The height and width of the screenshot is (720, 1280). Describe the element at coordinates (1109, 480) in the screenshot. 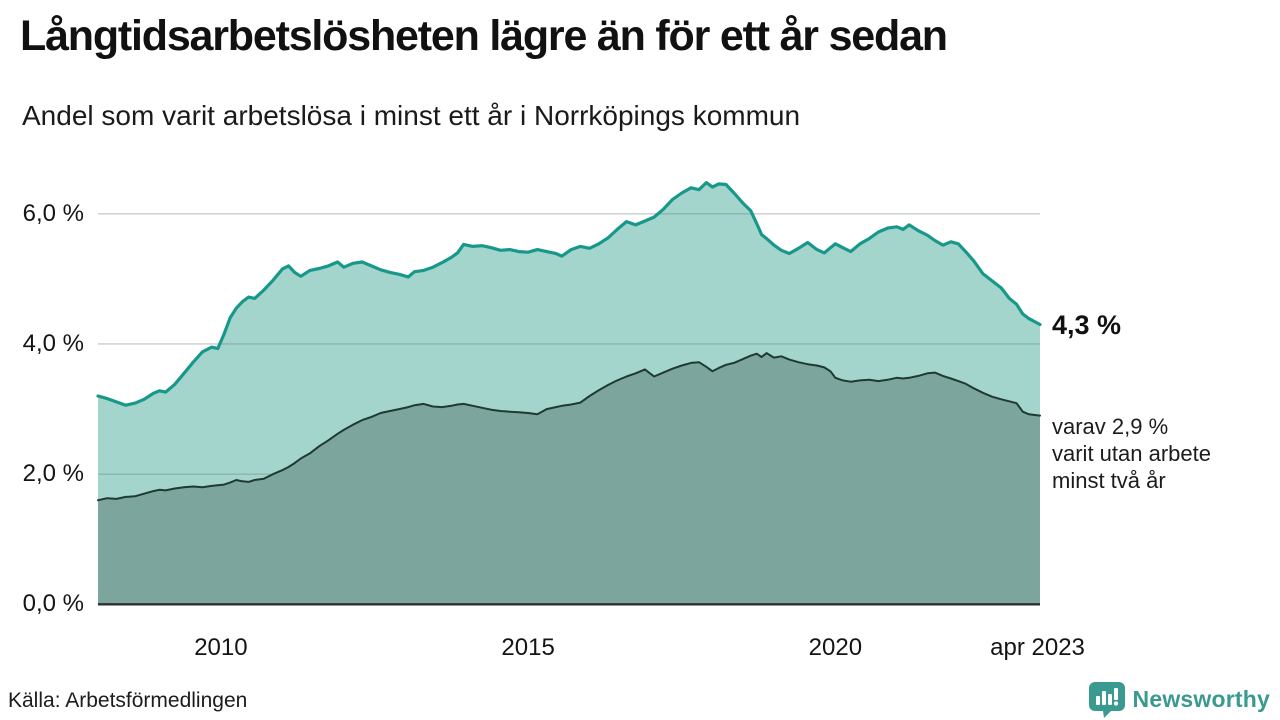

I see `series2-annotation-line3: minst två år` at that location.